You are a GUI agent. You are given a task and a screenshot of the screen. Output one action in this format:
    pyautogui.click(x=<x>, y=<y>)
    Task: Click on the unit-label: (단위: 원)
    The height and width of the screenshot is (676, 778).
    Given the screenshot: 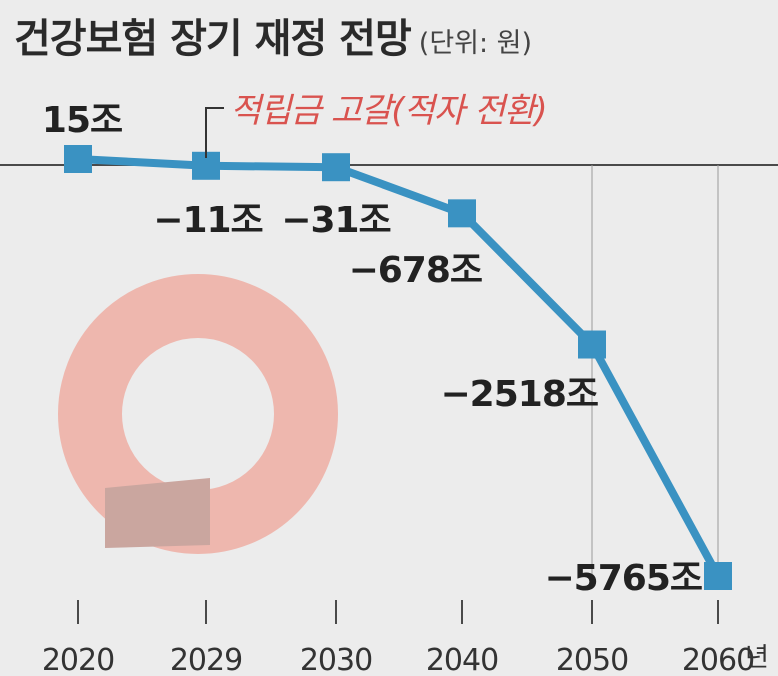 What is the action you would take?
    pyautogui.click(x=475, y=43)
    